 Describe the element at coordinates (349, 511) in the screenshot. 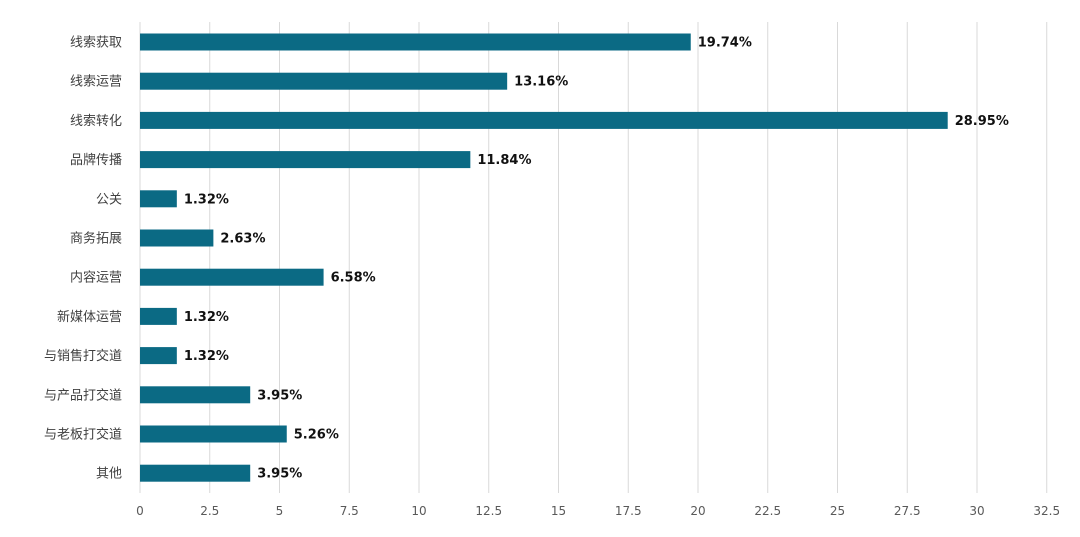

I see `x-tick-label: 7.5` at that location.